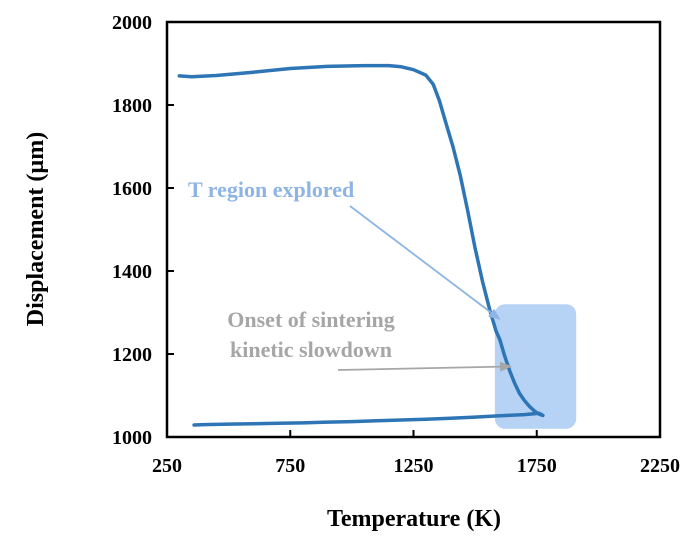 The image size is (691, 537). Describe the element at coordinates (310, 334) in the screenshot. I see `annotation-onset: Onset of sintering kinetic slowdown` at that location.